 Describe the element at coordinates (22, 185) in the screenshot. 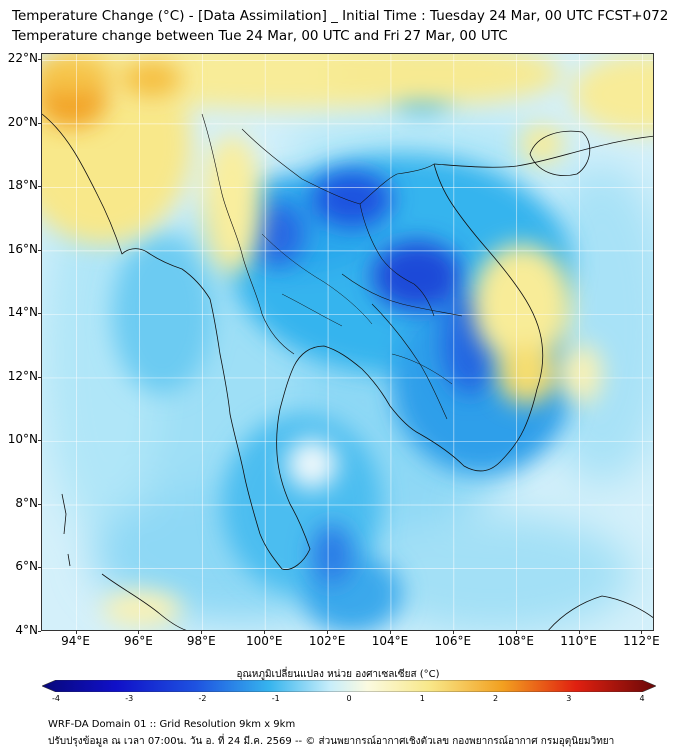

I see `lat-tick-label: 18°N` at that location.